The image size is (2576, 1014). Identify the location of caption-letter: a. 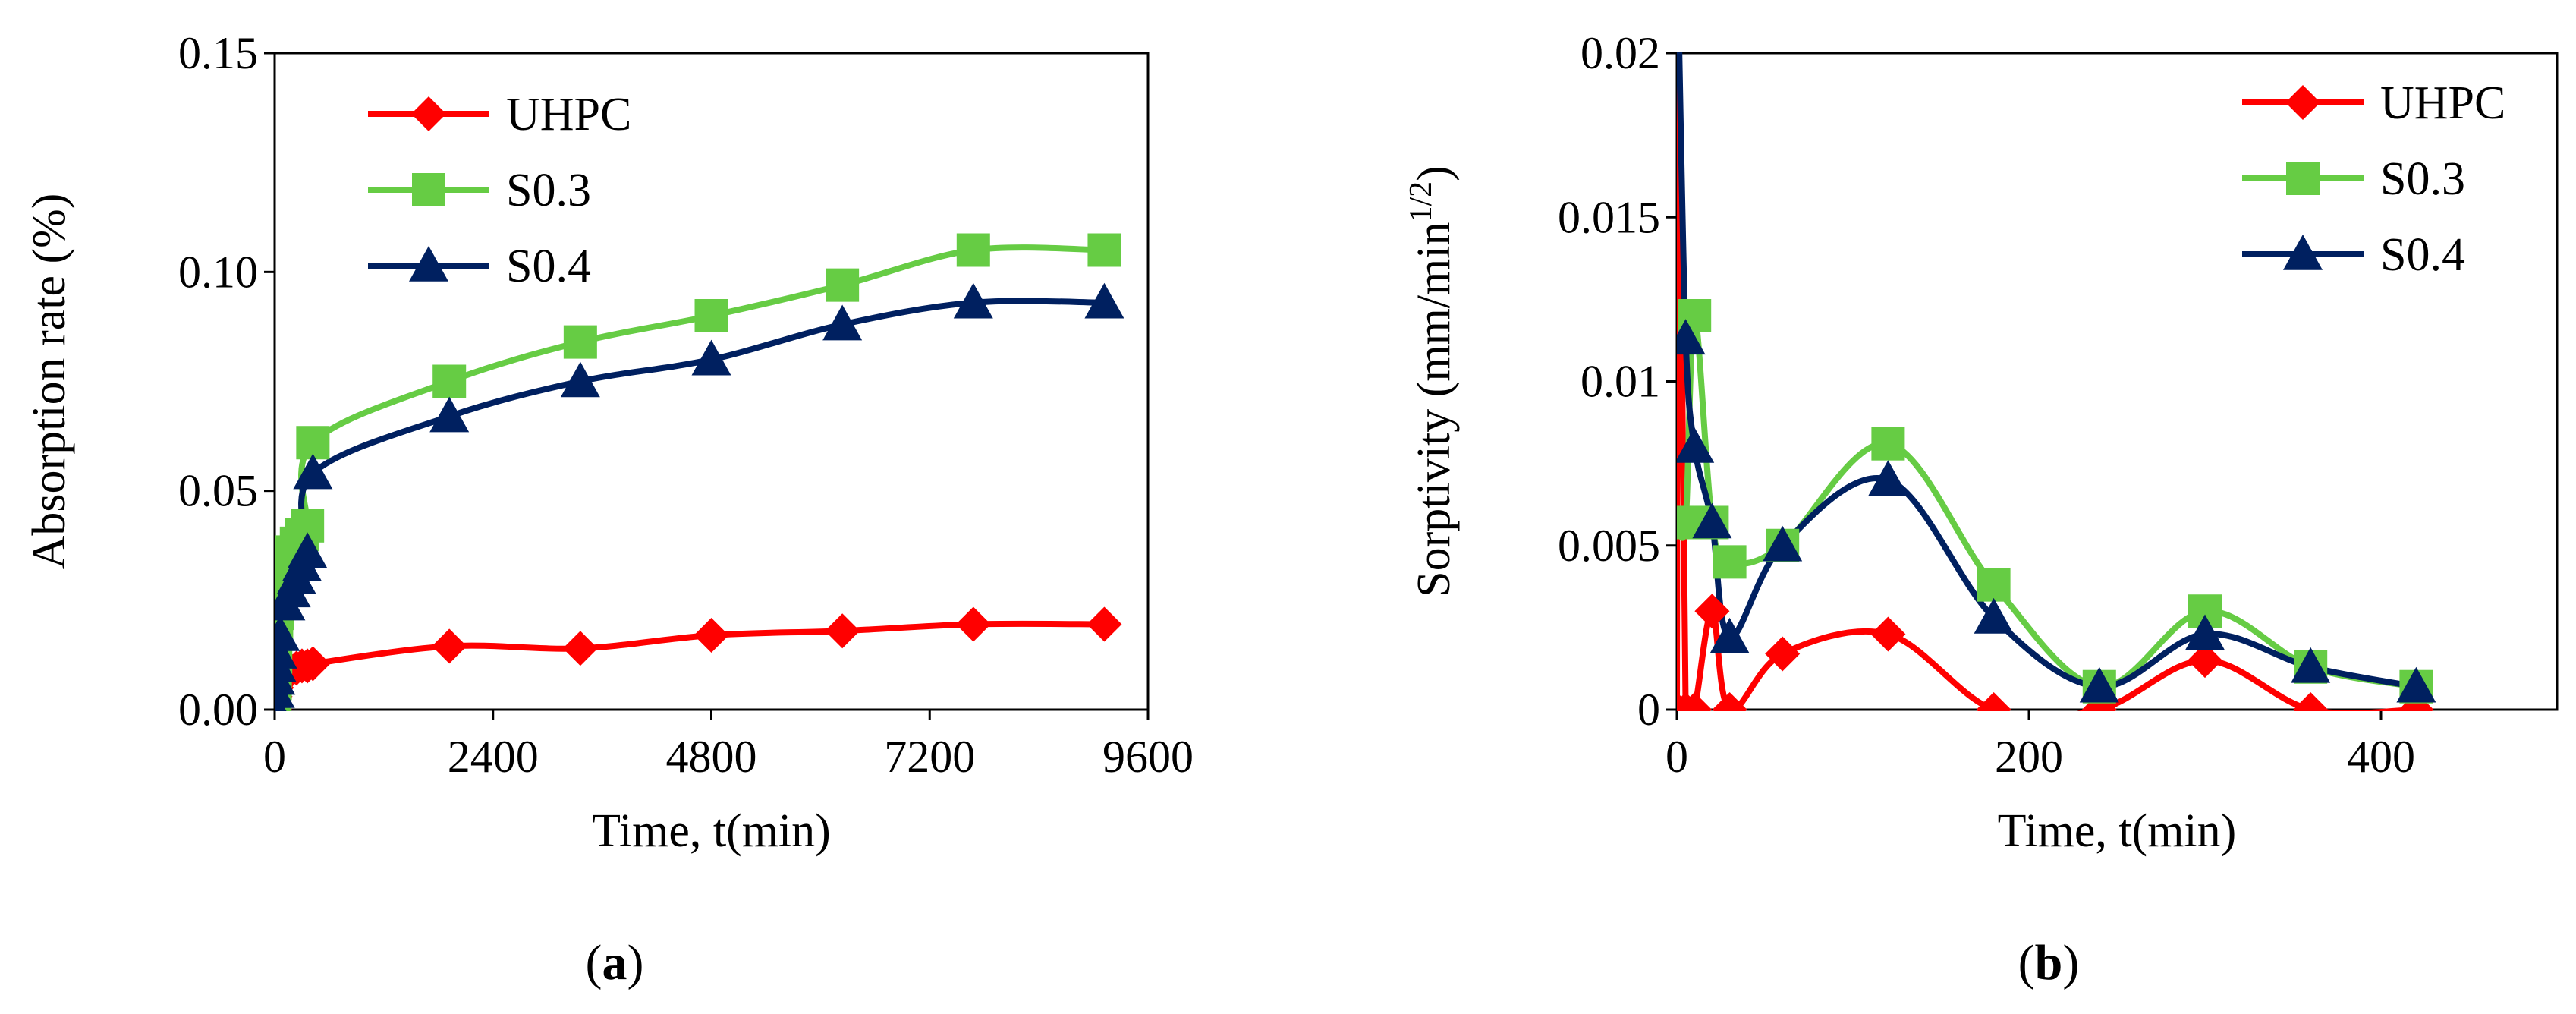
(614, 963).